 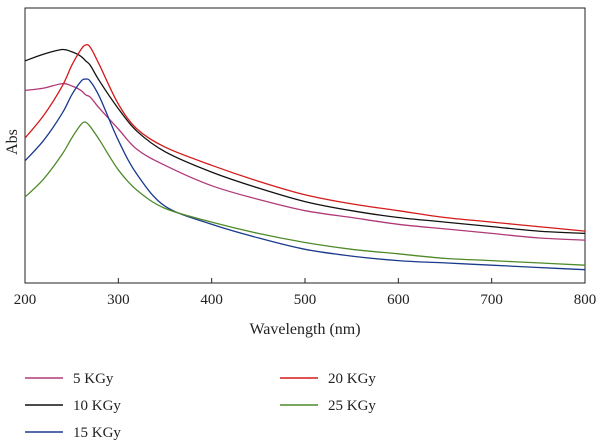 I want to click on legend-label-10-kgy: 10 KGy, so click(x=97, y=406).